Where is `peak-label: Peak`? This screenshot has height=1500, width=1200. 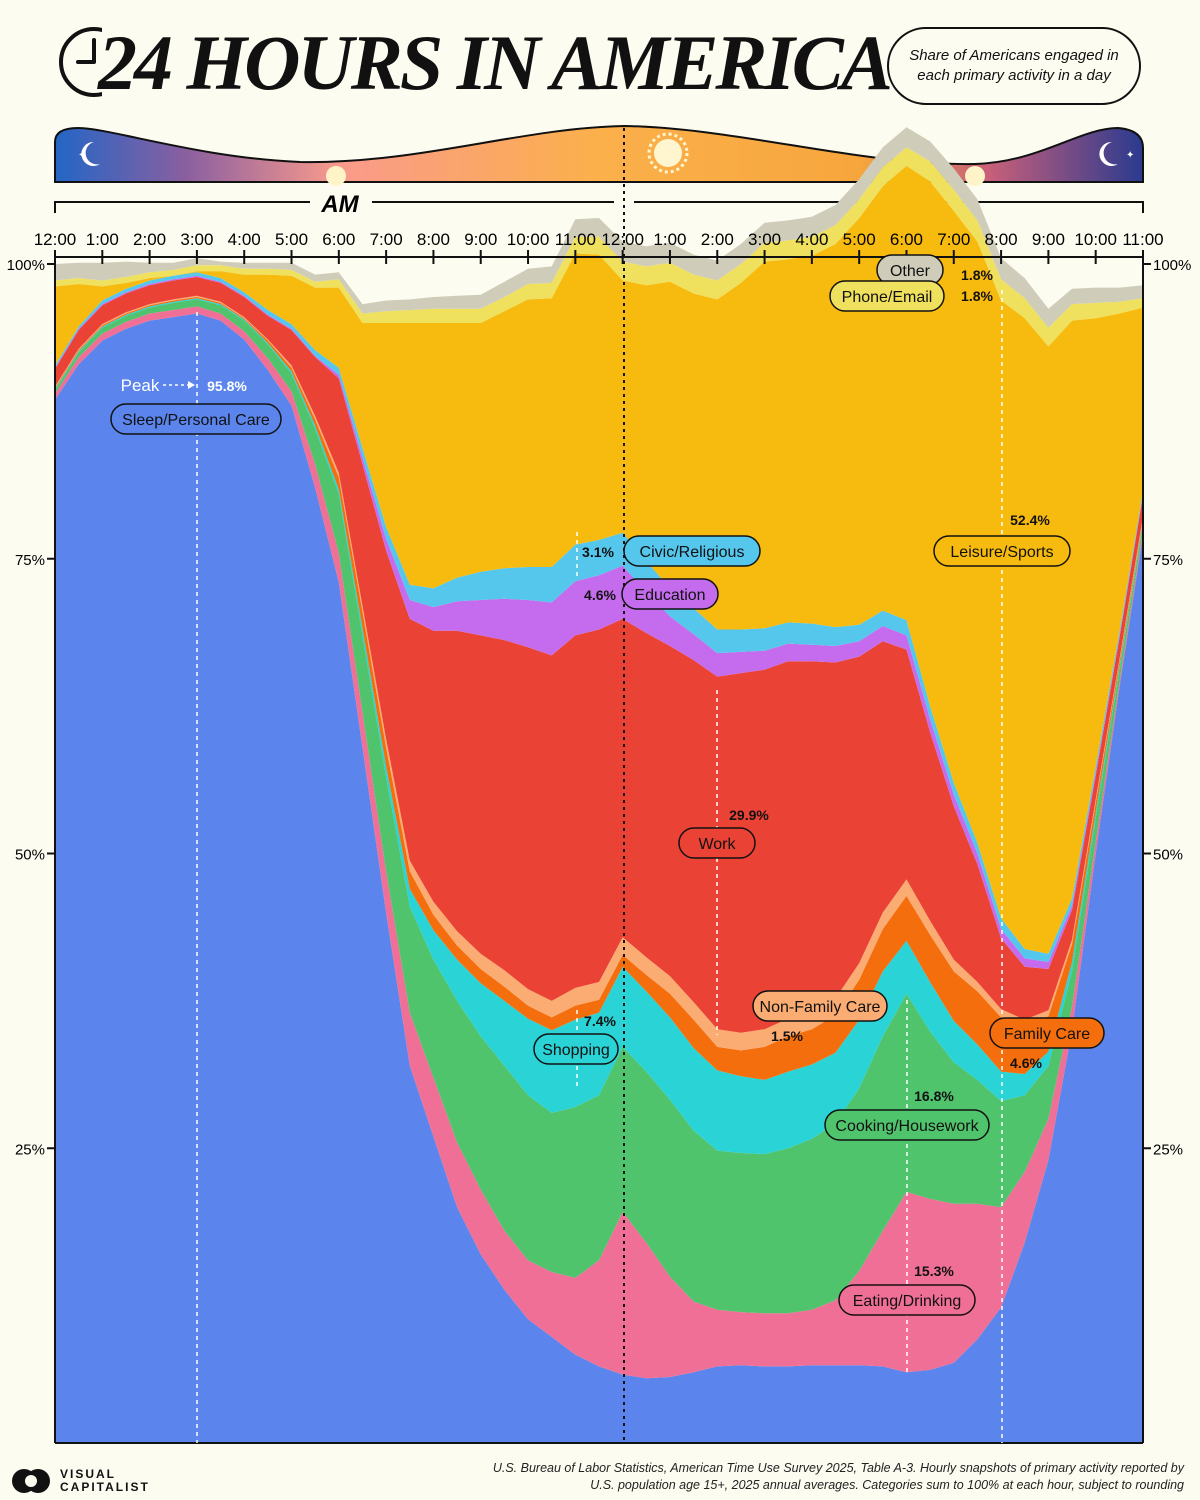
peak-label: Peak is located at coordinates (140, 385).